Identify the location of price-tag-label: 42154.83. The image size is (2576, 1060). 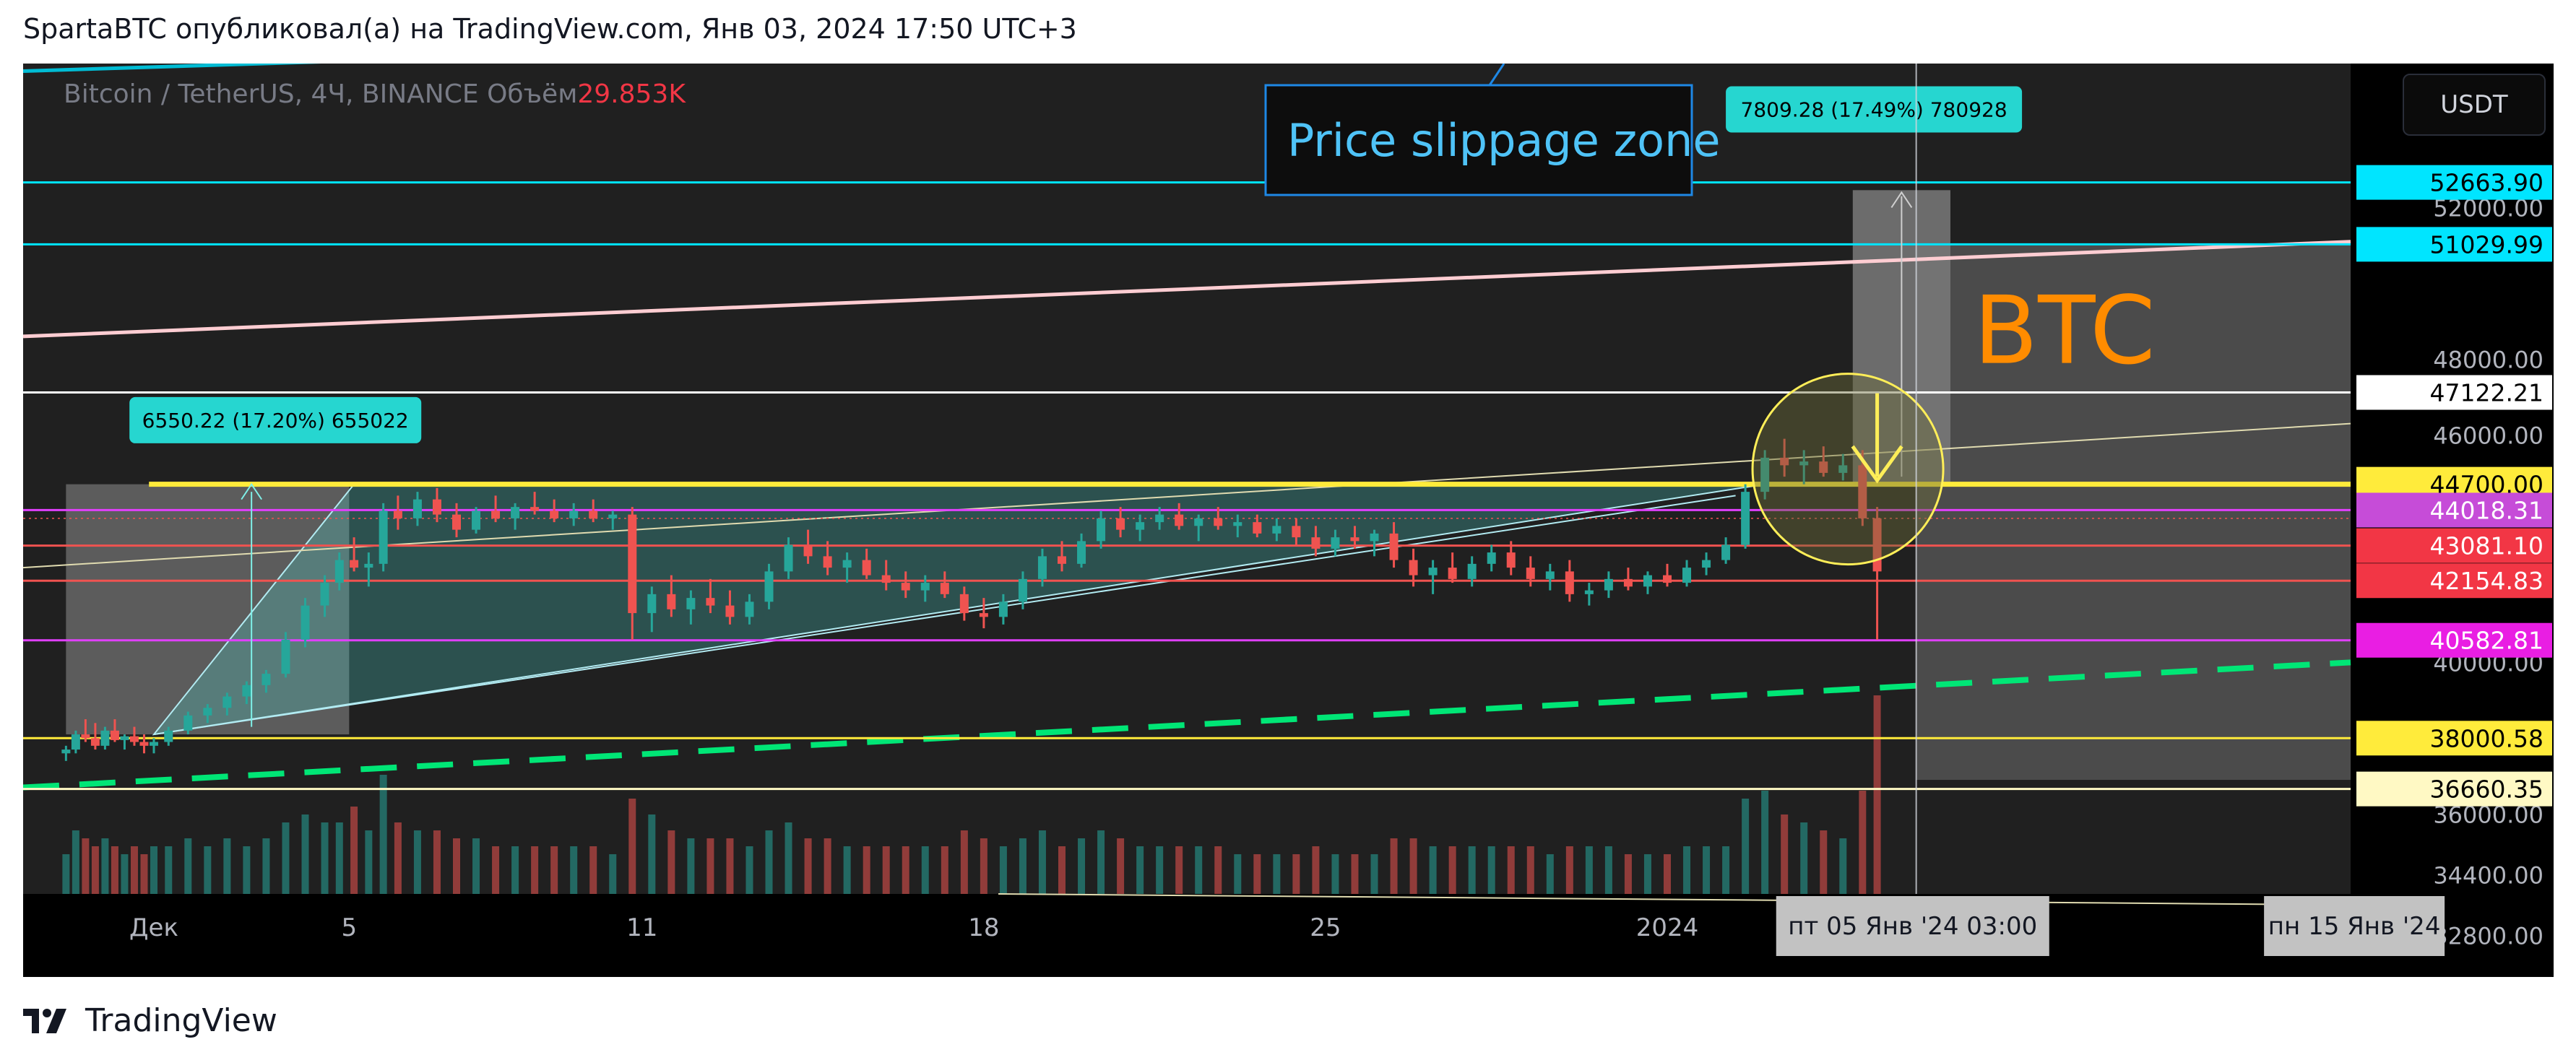
(2486, 581).